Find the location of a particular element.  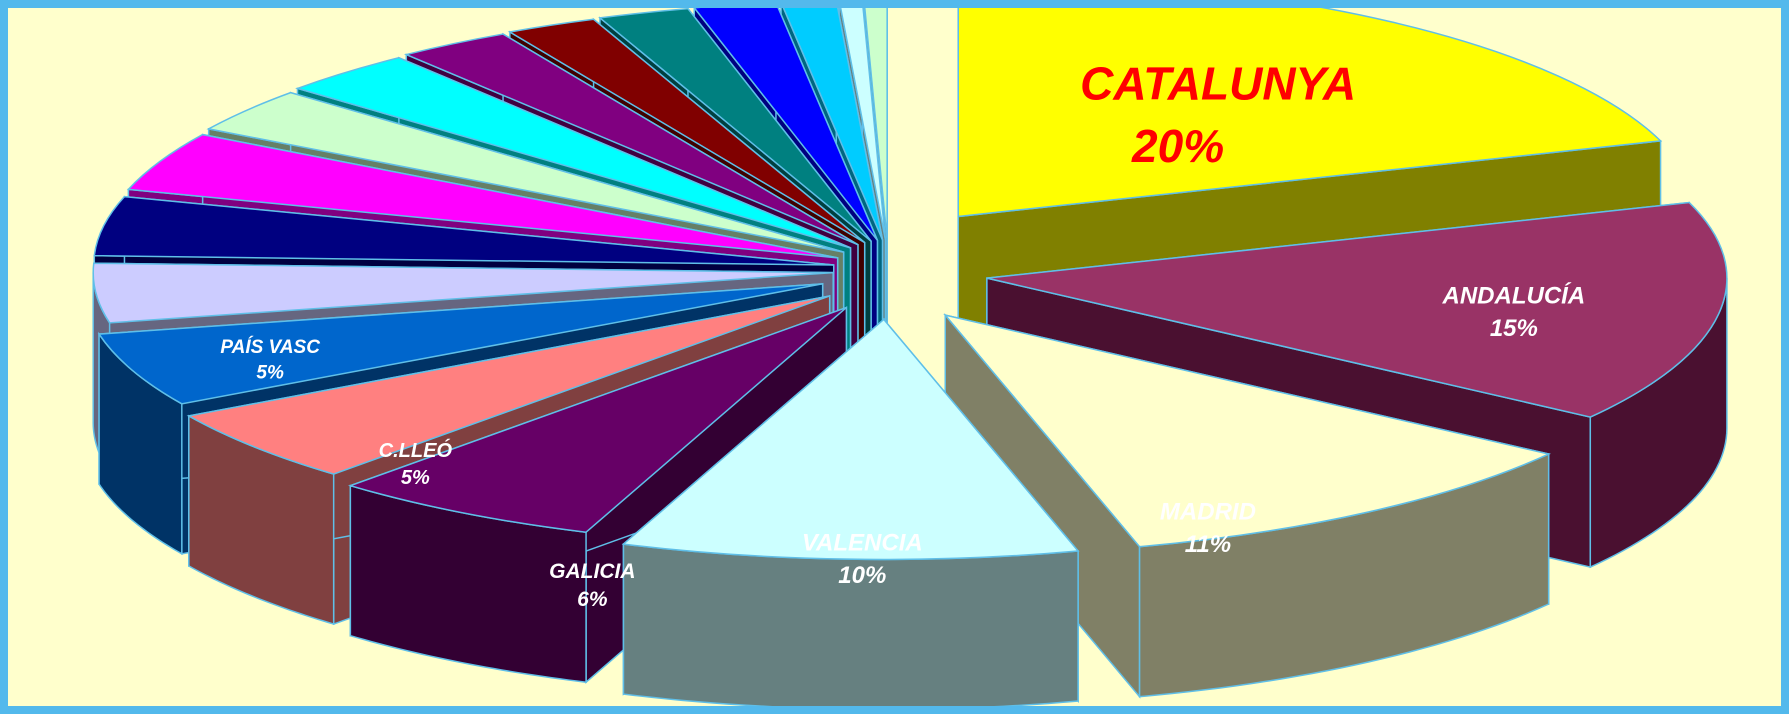

slice-label-4: GALICIA 6% is located at coordinates (592, 585).